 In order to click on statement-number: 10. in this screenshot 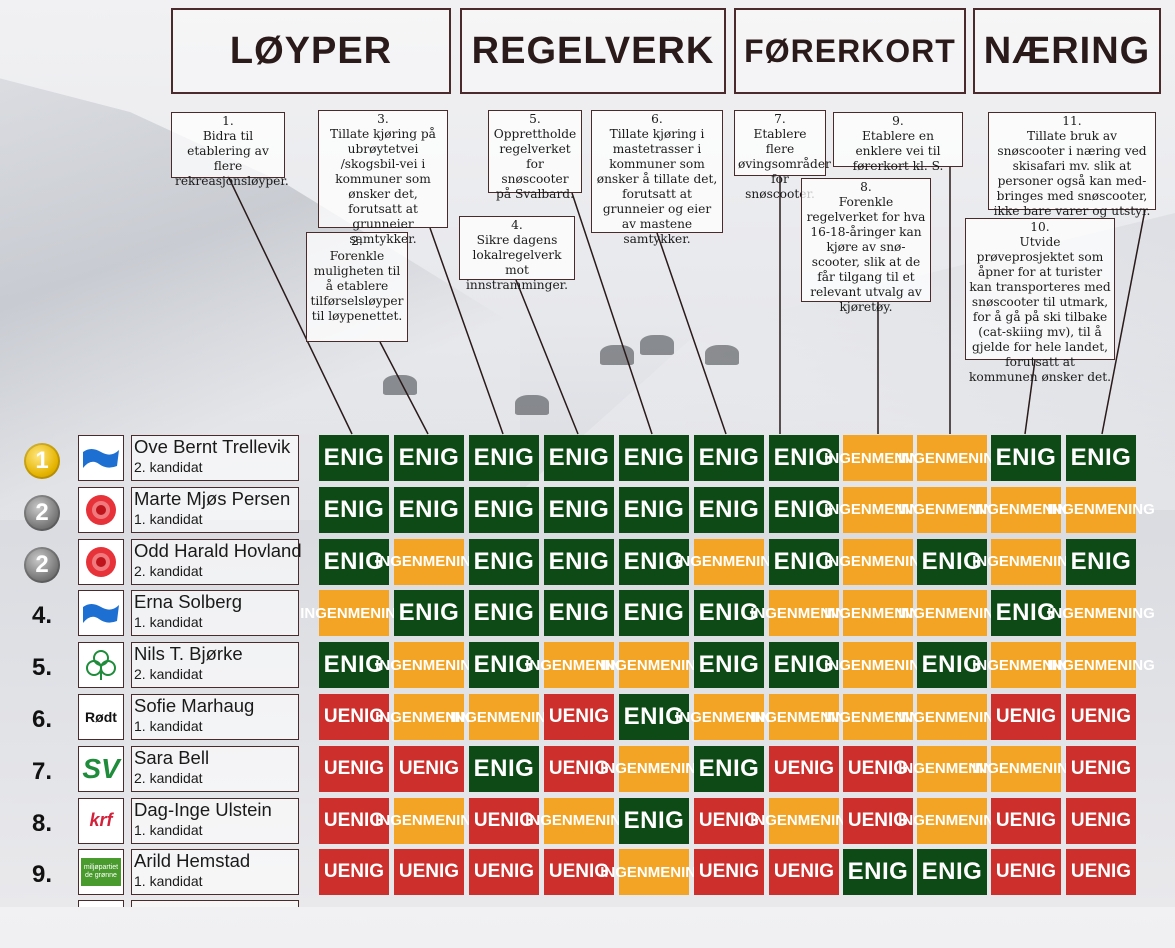, I will do `click(1040, 227)`.